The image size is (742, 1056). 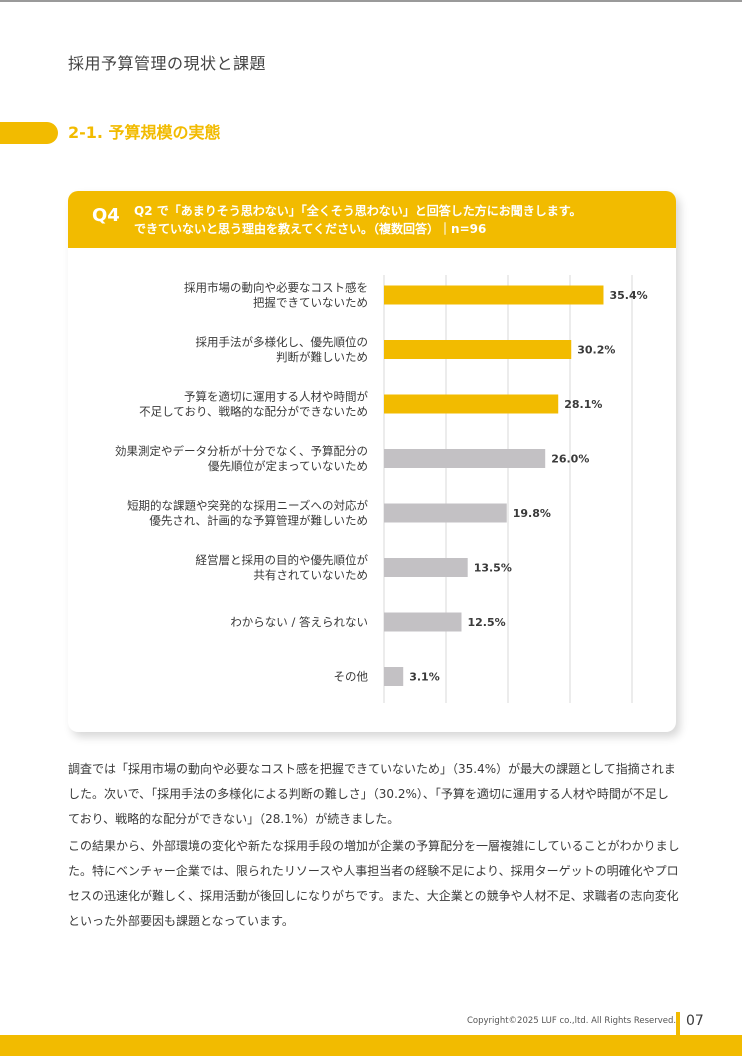 What do you see at coordinates (493, 568) in the screenshot?
I see `bar-value-label-5: 13.5%` at bounding box center [493, 568].